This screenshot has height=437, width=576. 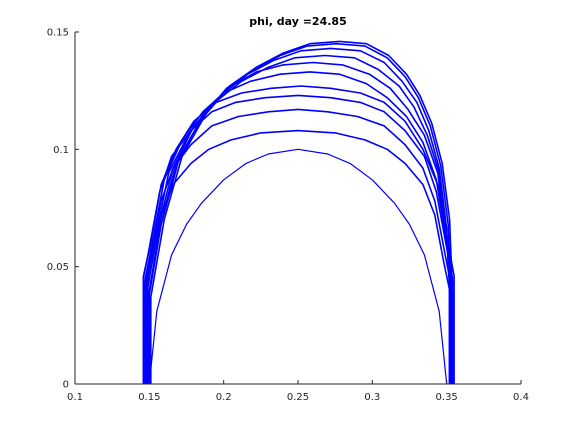 I want to click on y-tick-label: 0.15, so click(x=58, y=33).